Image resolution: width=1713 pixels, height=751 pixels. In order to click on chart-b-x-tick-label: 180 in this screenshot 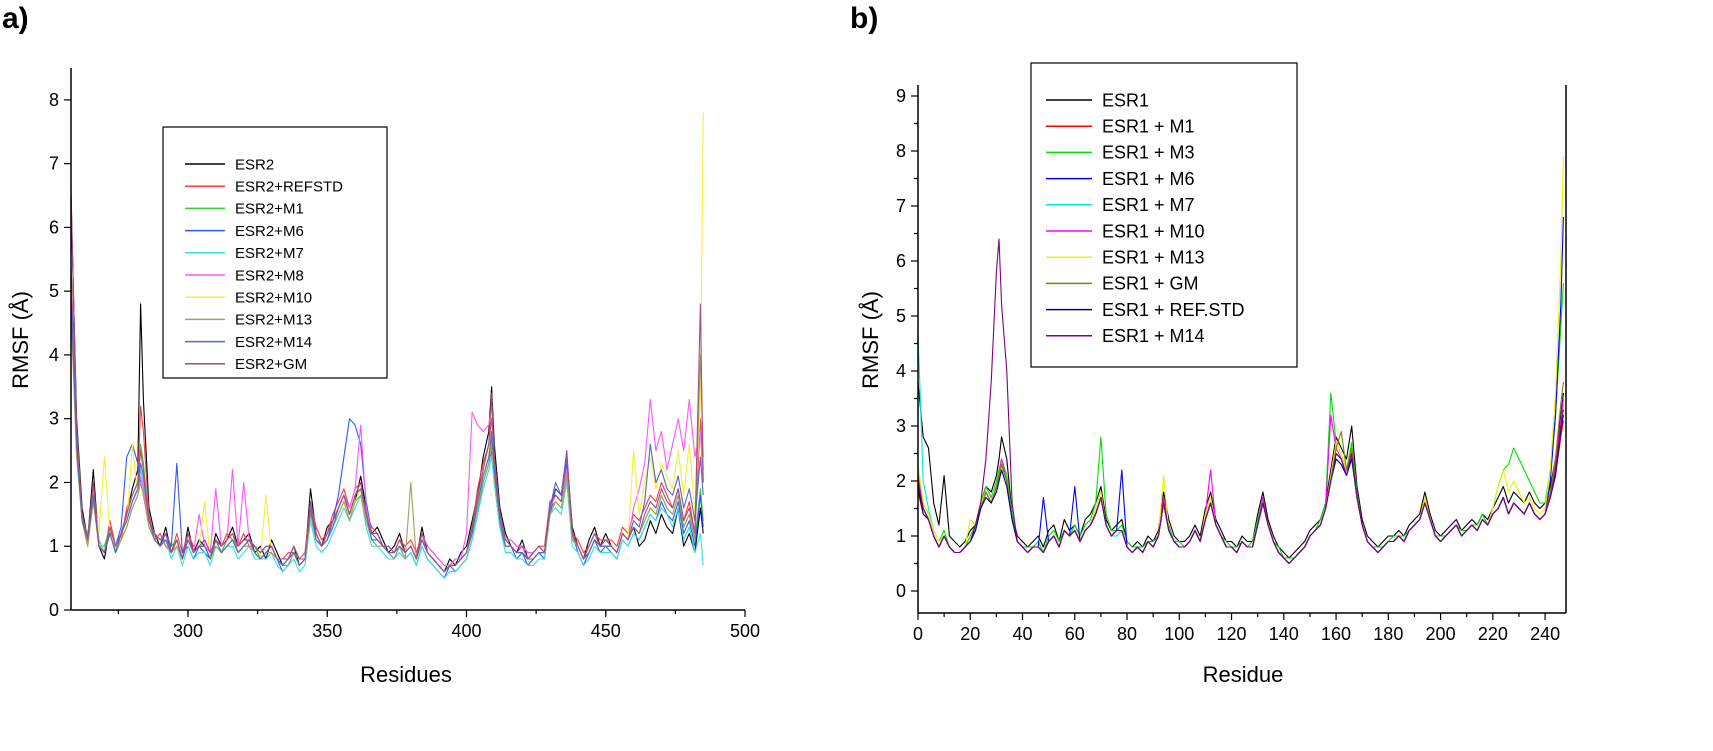, I will do `click(1388, 634)`.